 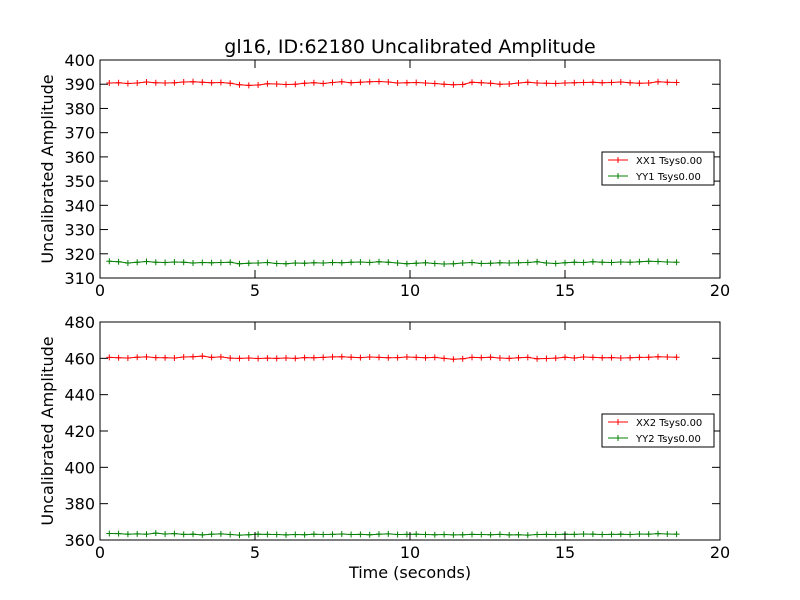 I want to click on legend-label: XX1 Tsys0.00, so click(x=669, y=161).